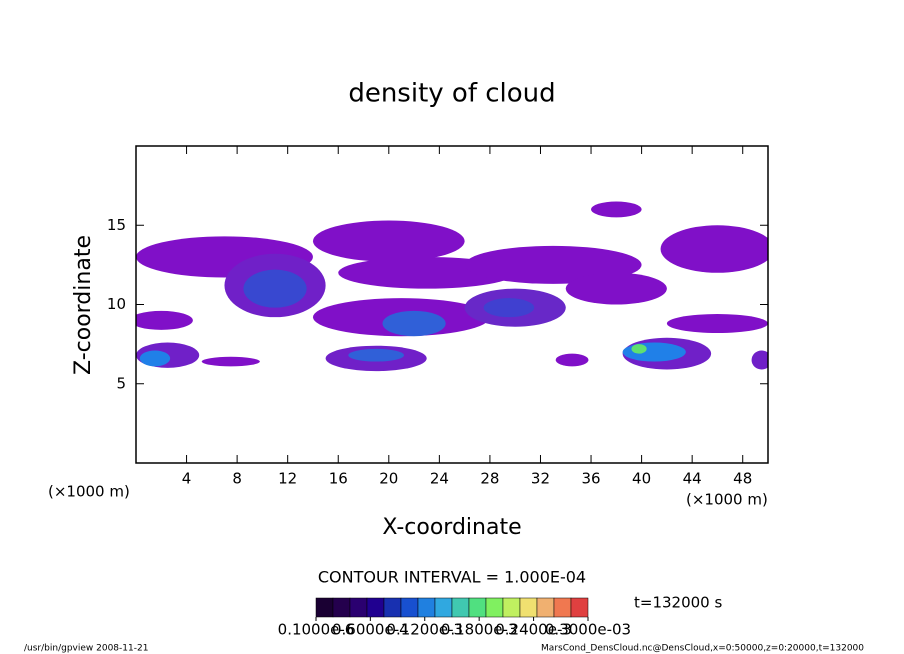  Describe the element at coordinates (388, 479) in the screenshot. I see `x-tick-label: 20` at that location.